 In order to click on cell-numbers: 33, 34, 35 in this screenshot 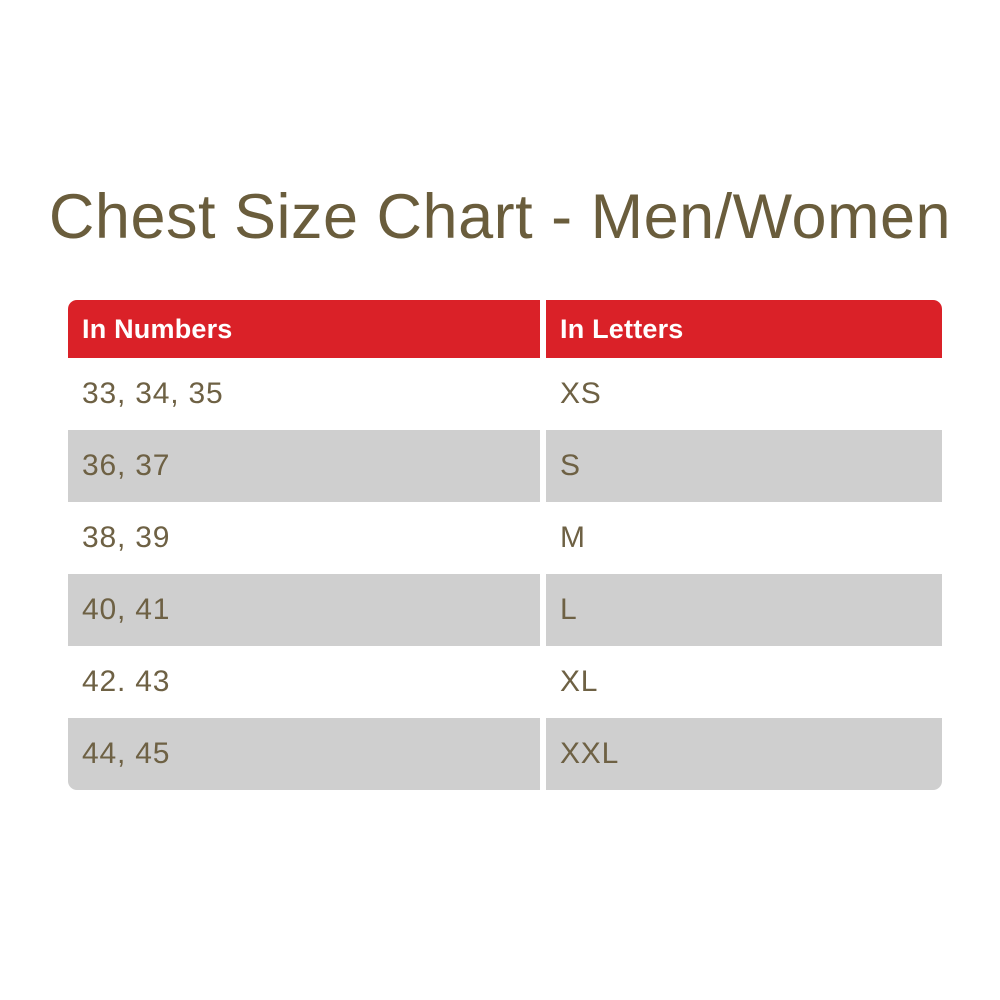, I will do `click(304, 394)`.